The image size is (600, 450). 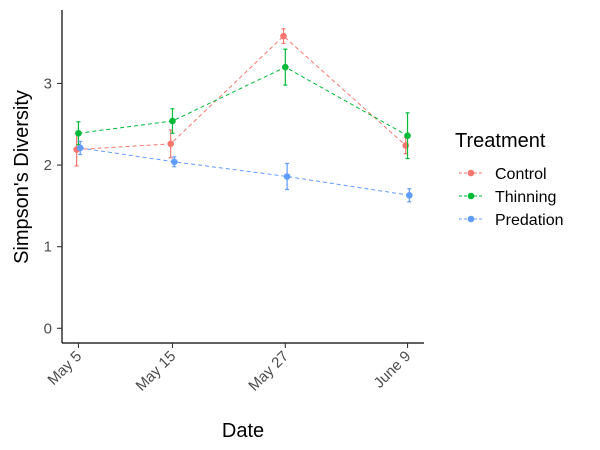 What do you see at coordinates (64, 368) in the screenshot?
I see `x-tick-label: May 5` at bounding box center [64, 368].